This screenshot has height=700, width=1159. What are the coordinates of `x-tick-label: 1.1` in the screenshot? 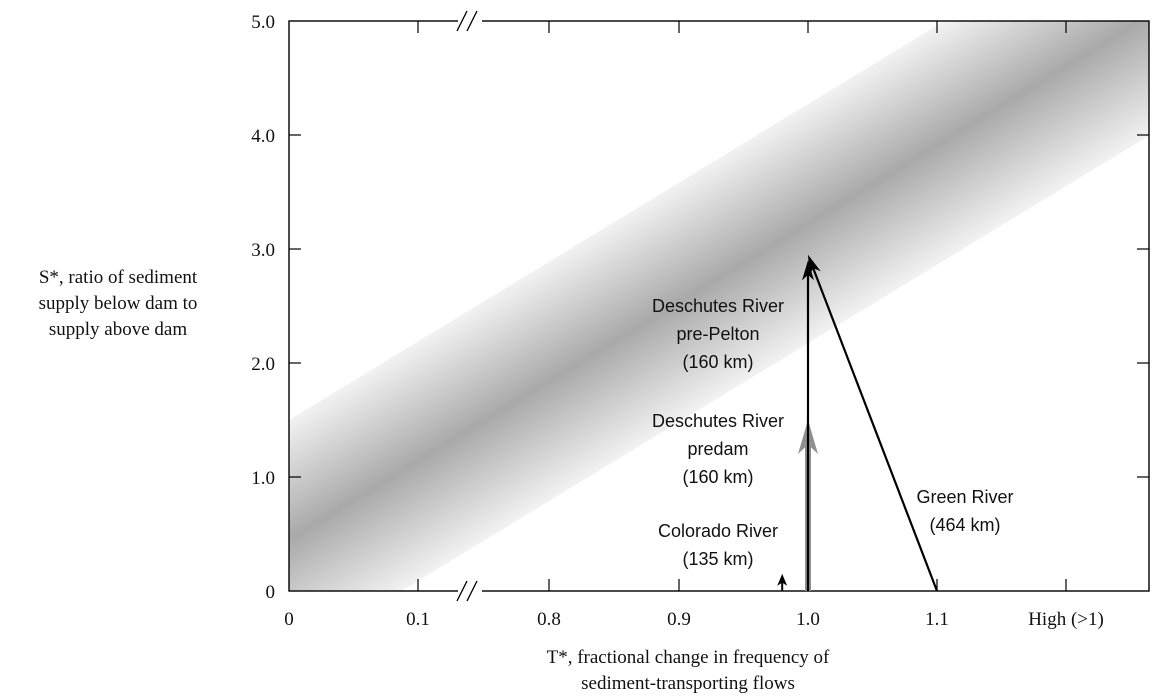 It's located at (937, 619).